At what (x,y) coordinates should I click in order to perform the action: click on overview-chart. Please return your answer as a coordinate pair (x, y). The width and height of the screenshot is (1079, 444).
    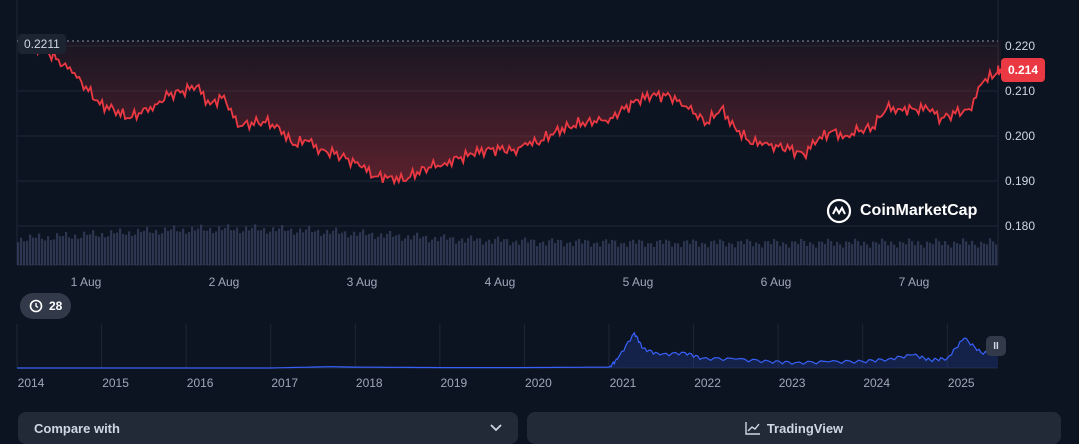
    Looking at the image, I should click on (539, 345).